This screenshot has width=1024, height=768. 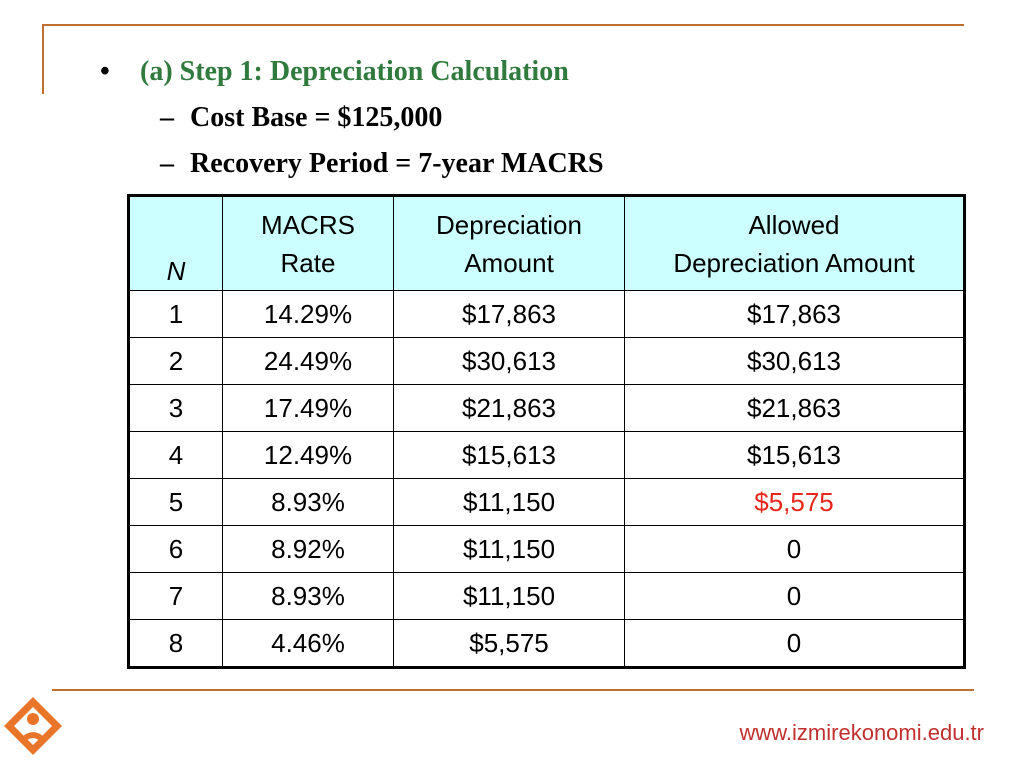 What do you see at coordinates (354, 71) in the screenshot?
I see `slide-heading: (a) Step 1: Depreciation Calculation` at bounding box center [354, 71].